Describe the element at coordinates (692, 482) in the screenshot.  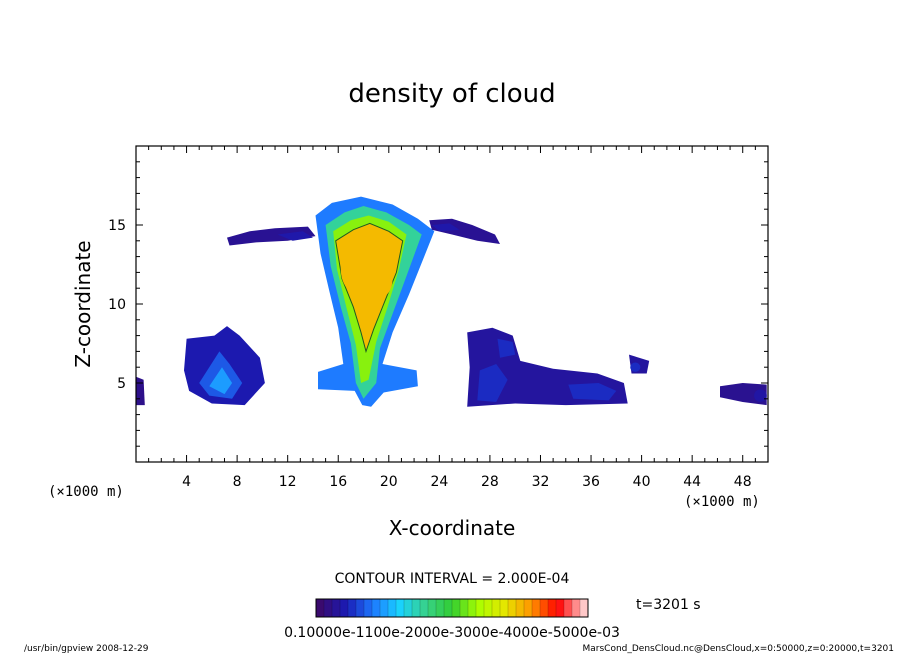
I see `x-tick-label: 44` at that location.